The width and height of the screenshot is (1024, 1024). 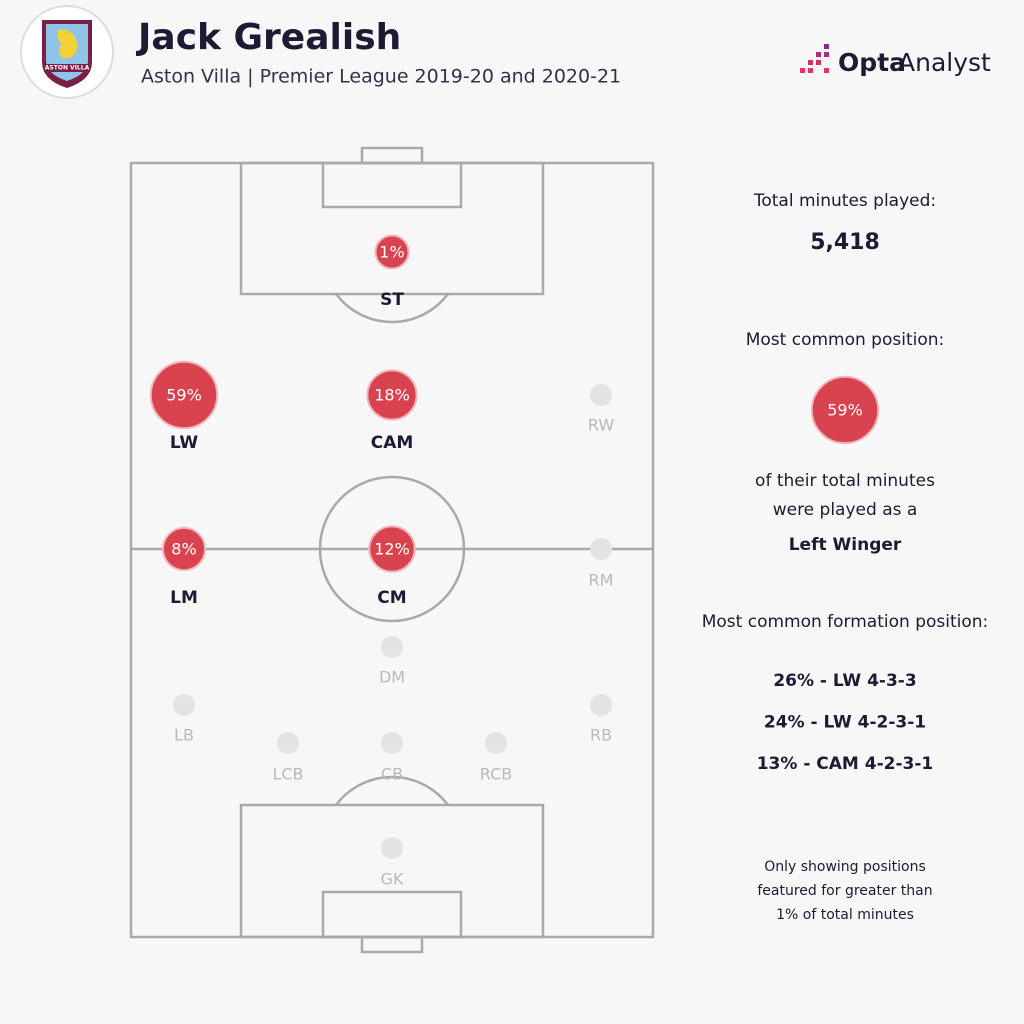 I want to click on brand-opta: Opta, so click(x=872, y=62).